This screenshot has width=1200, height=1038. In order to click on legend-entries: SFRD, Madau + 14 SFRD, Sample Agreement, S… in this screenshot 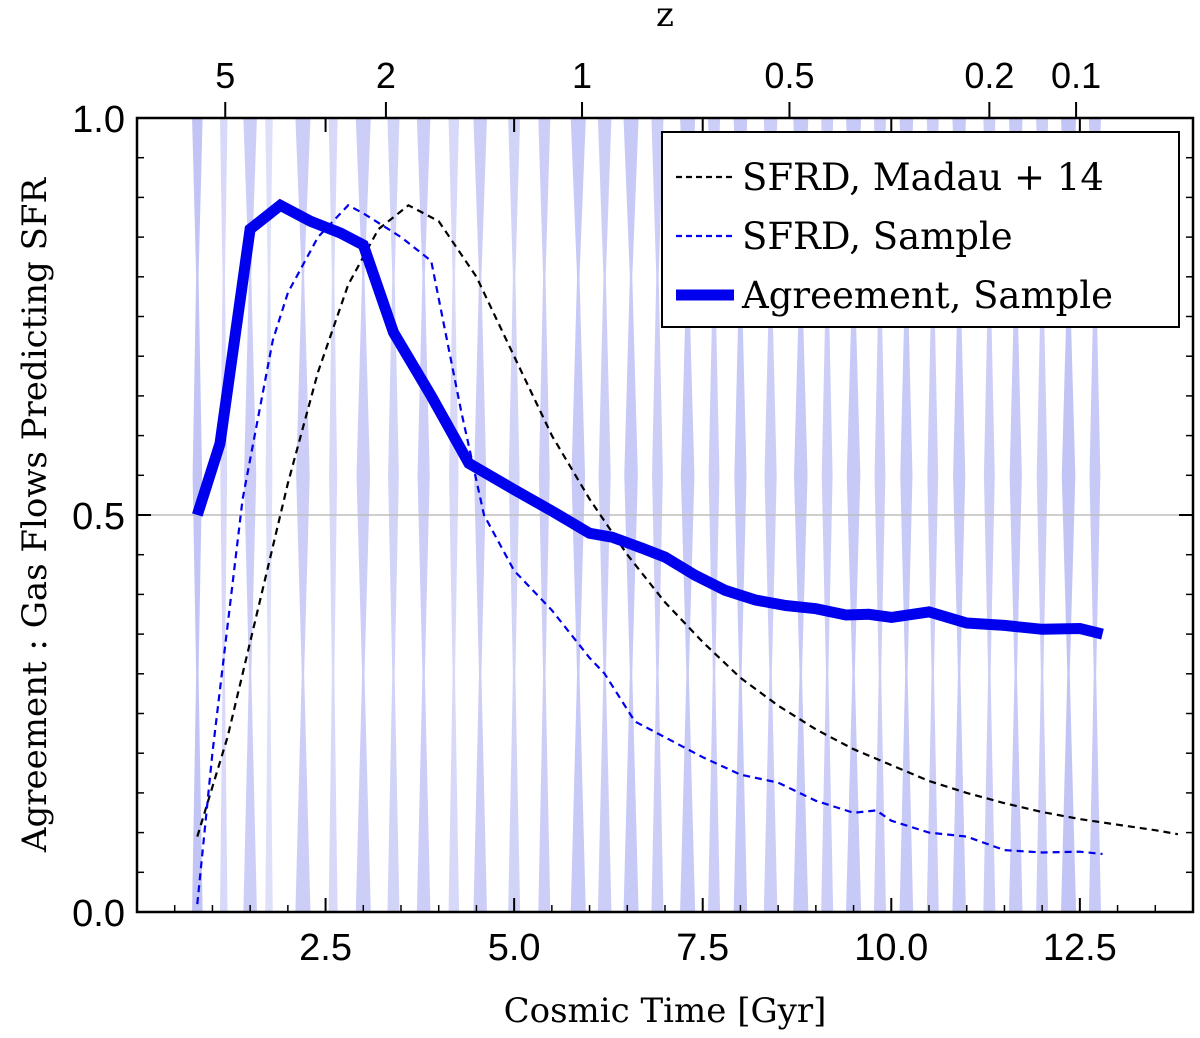, I will do `click(894, 236)`.